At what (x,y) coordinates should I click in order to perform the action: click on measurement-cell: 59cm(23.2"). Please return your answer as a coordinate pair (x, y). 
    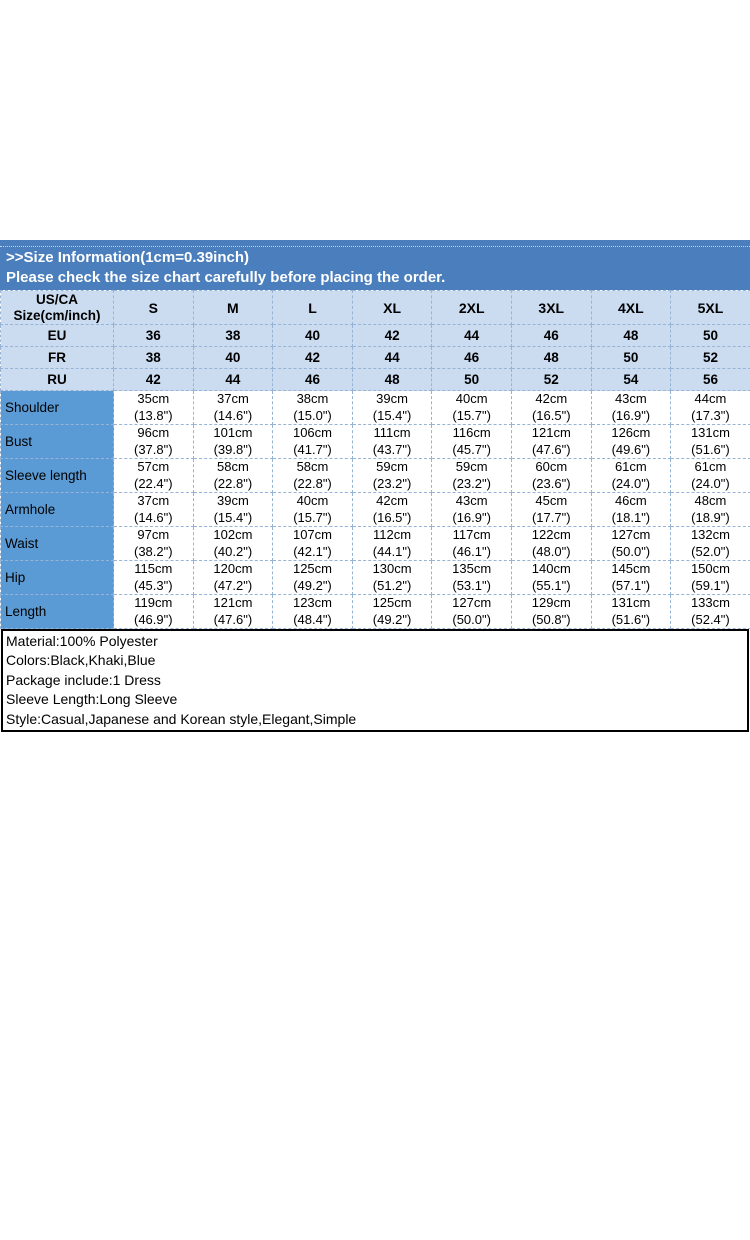
    Looking at the image, I should click on (392, 476).